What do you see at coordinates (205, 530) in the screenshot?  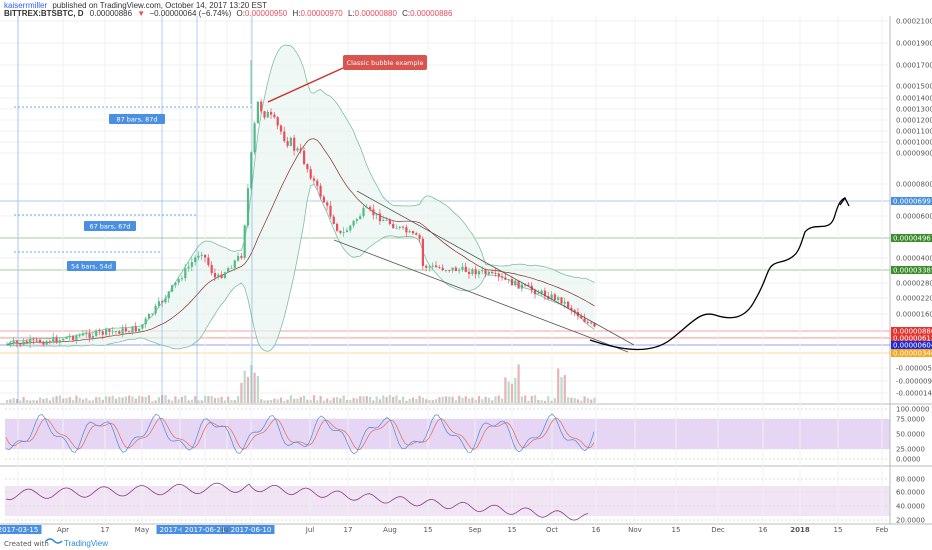 I see `time-tick-label: 2017-06-21` at bounding box center [205, 530].